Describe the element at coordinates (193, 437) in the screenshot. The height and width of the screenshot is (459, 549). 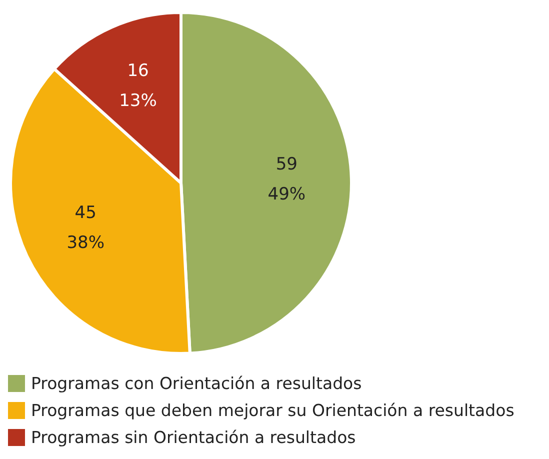
I see `legend-label: Programas sin Orientación a resultados` at that location.